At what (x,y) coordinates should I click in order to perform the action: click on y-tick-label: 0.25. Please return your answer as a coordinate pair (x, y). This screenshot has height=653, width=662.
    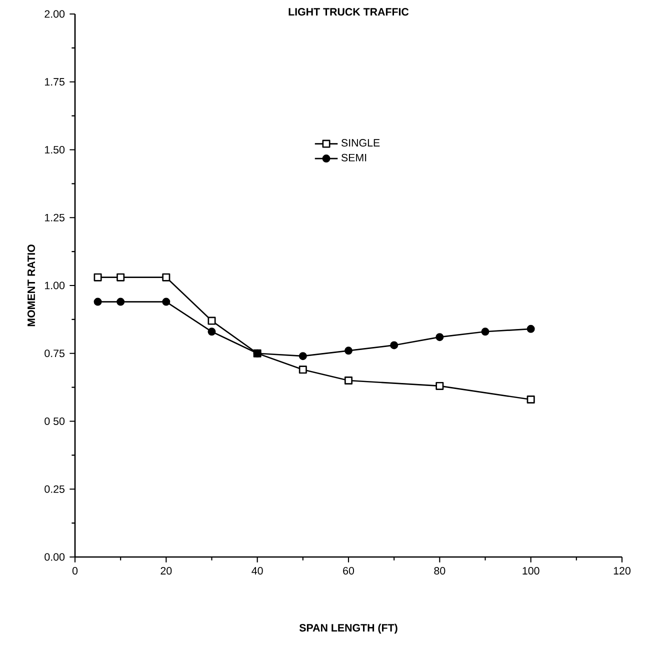
    Looking at the image, I should click on (54, 489).